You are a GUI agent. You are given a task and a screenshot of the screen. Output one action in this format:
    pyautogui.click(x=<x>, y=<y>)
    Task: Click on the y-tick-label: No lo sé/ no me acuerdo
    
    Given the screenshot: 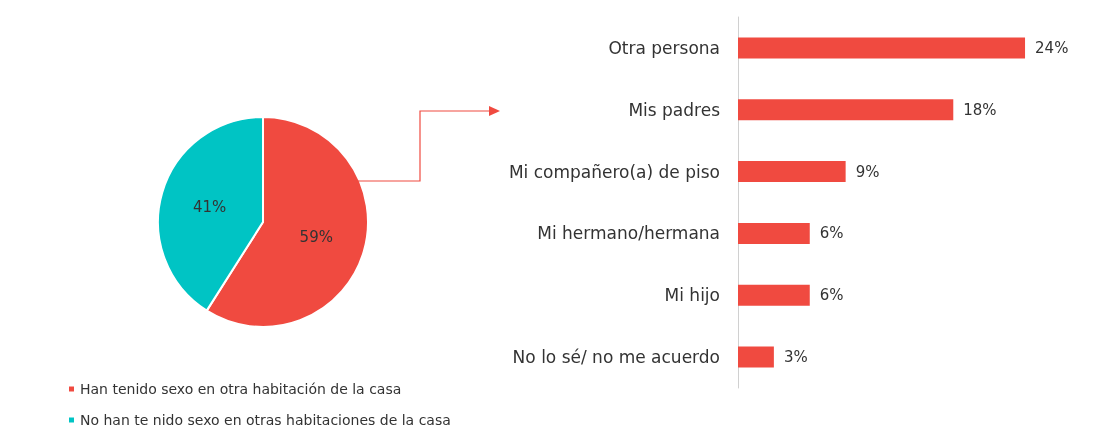 What is the action you would take?
    pyautogui.click(x=616, y=357)
    